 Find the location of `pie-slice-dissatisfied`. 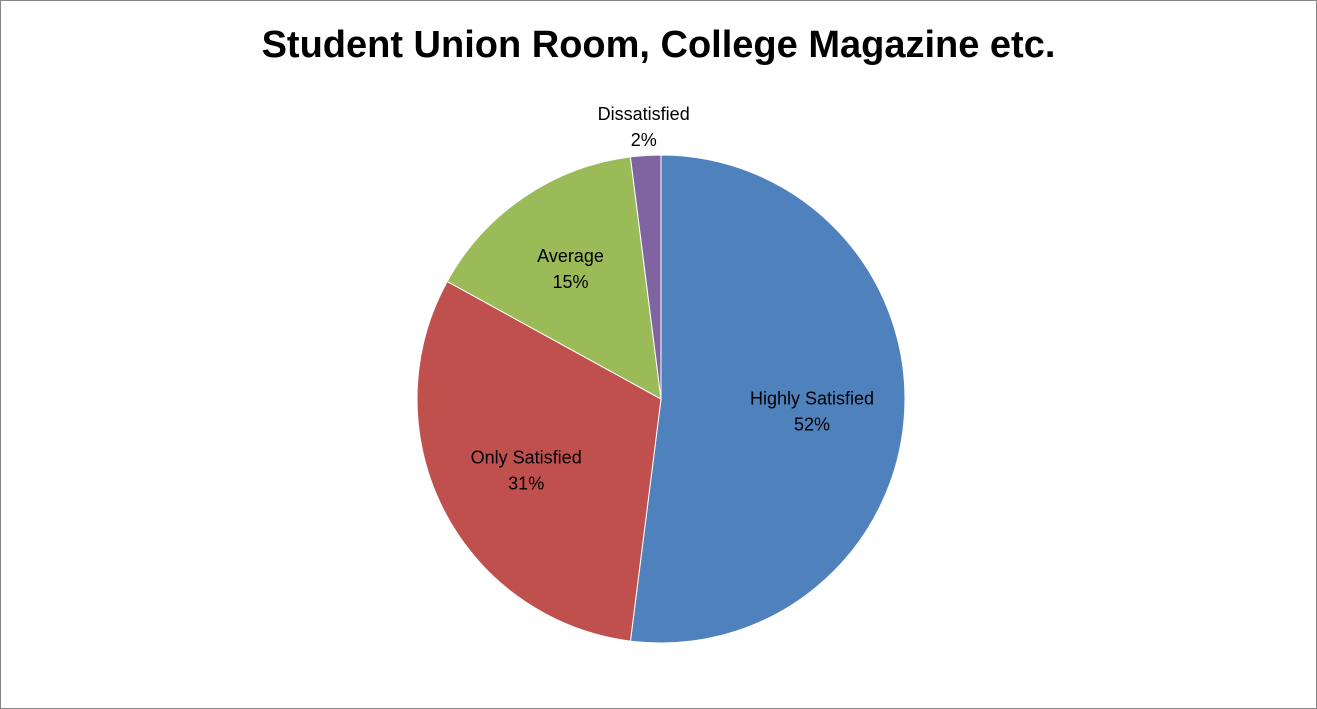

pie-slice-dissatisfied is located at coordinates (645, 277).